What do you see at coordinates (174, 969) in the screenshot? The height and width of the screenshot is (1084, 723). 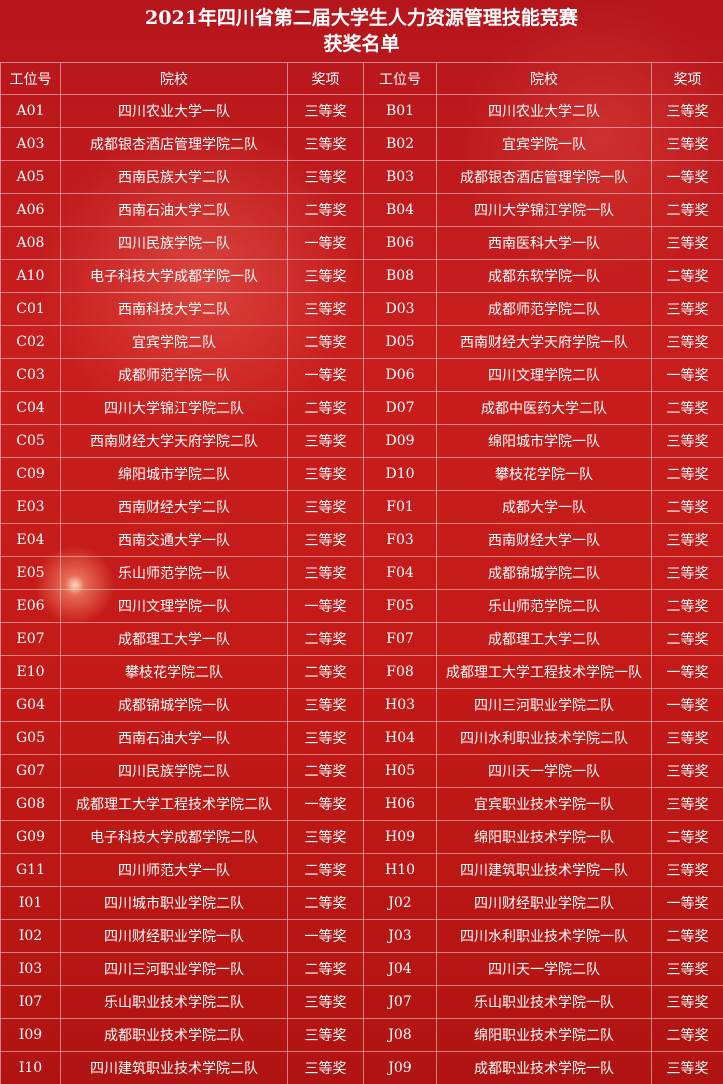 I see `school: 四川三河职业学院一队` at bounding box center [174, 969].